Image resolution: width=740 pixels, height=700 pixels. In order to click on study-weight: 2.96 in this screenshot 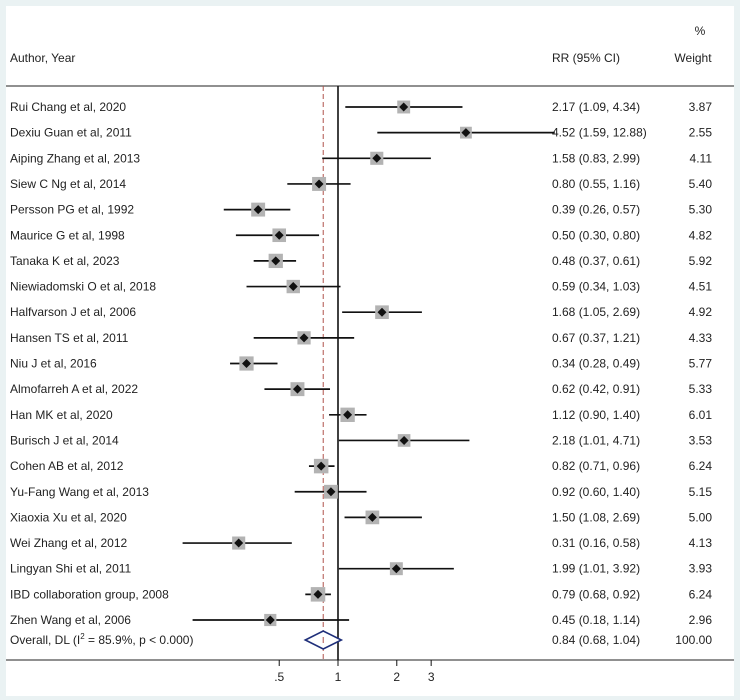, I will do `click(701, 620)`.